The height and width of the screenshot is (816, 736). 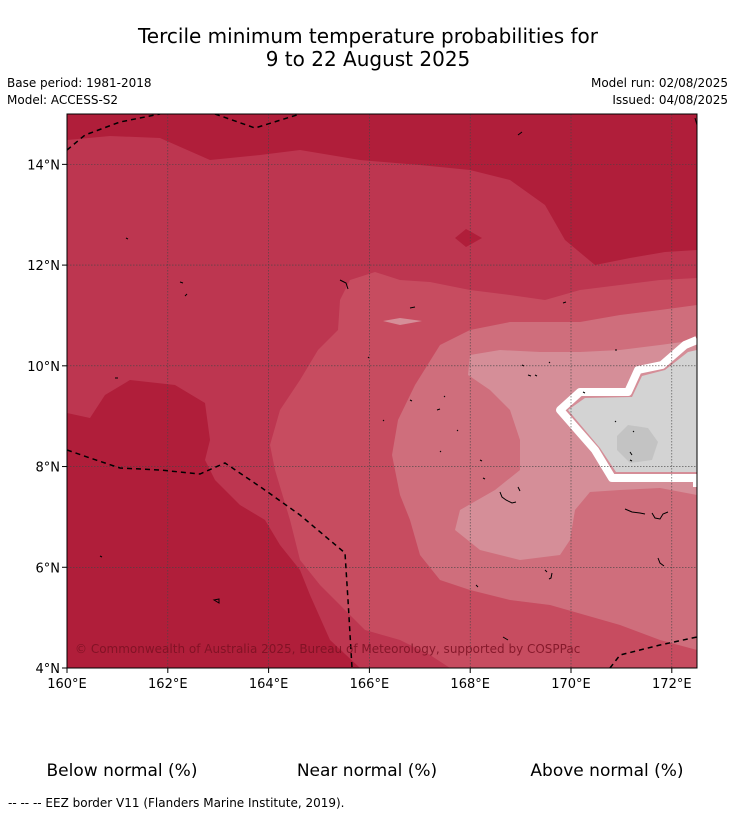 What do you see at coordinates (48, 468) in the screenshot?
I see `lat-tick-label: 8°N` at bounding box center [48, 468].